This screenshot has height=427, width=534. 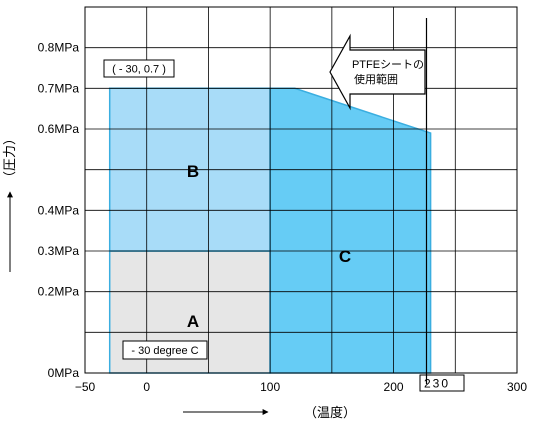 I want to click on ptfe-callout-line1: PTFEシートの, so click(x=388, y=65).